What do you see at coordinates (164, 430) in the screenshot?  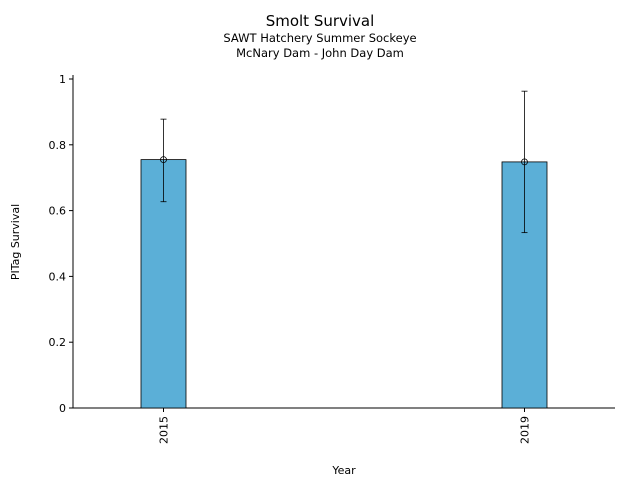 I see `x-tick-label-2015: 2015` at bounding box center [164, 430].